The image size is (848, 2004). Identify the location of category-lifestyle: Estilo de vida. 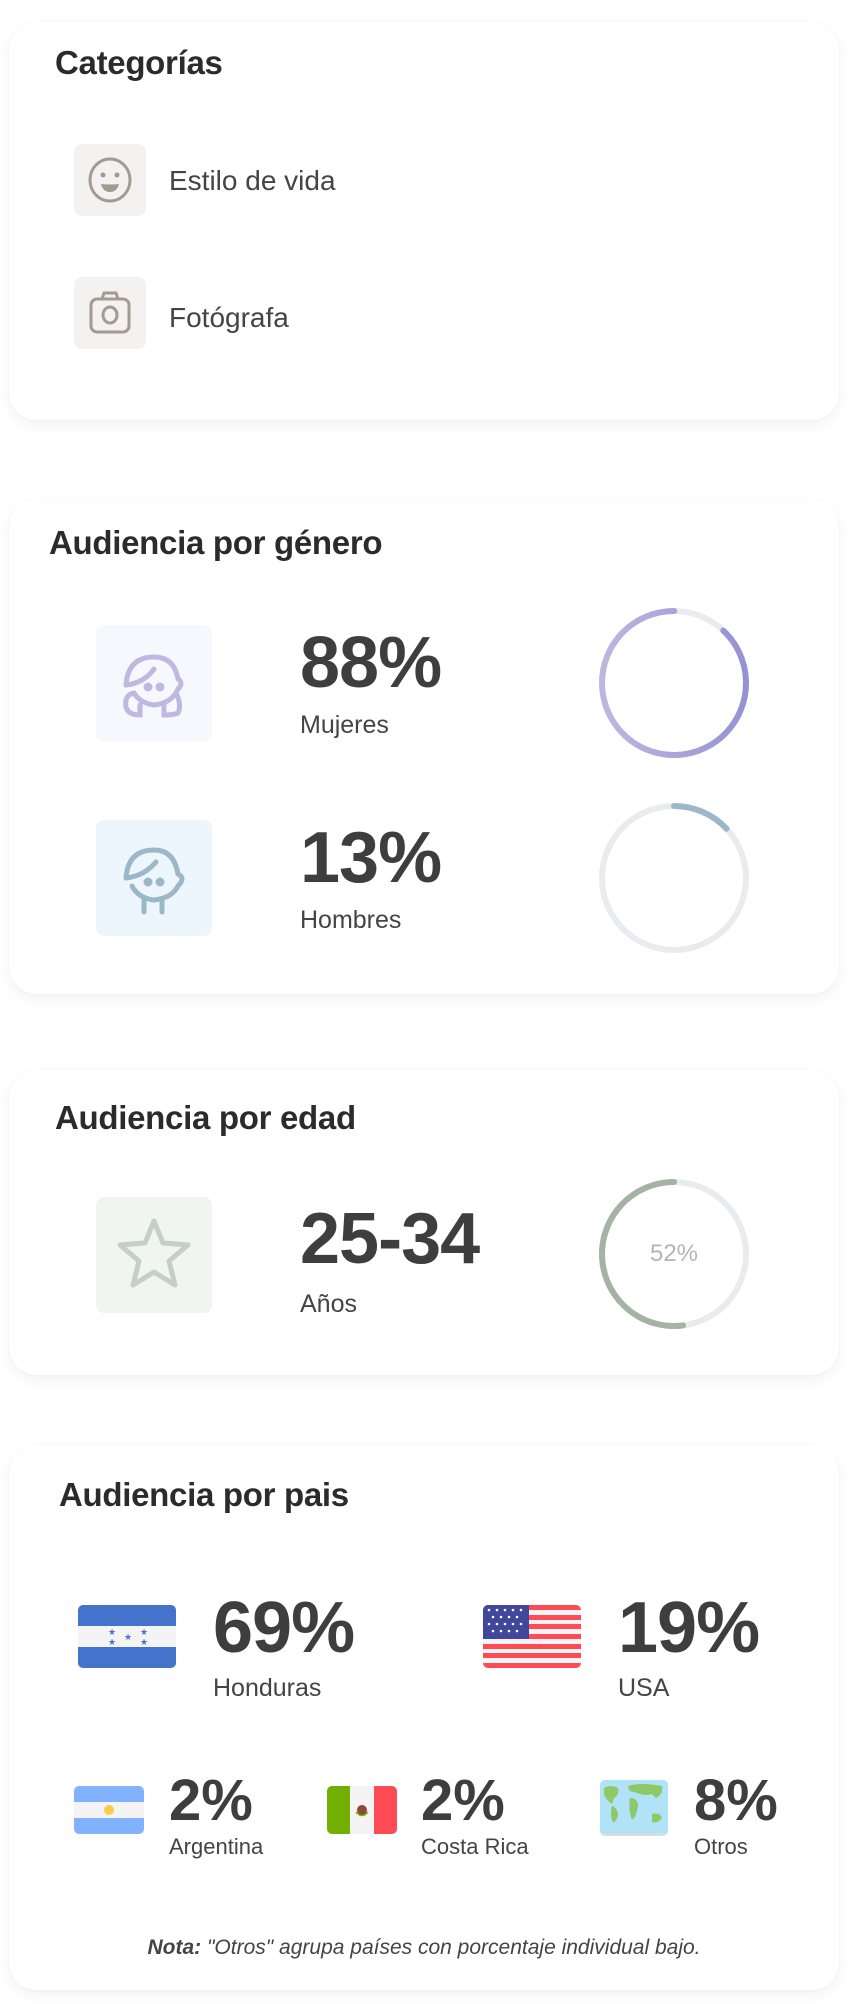
(252, 180).